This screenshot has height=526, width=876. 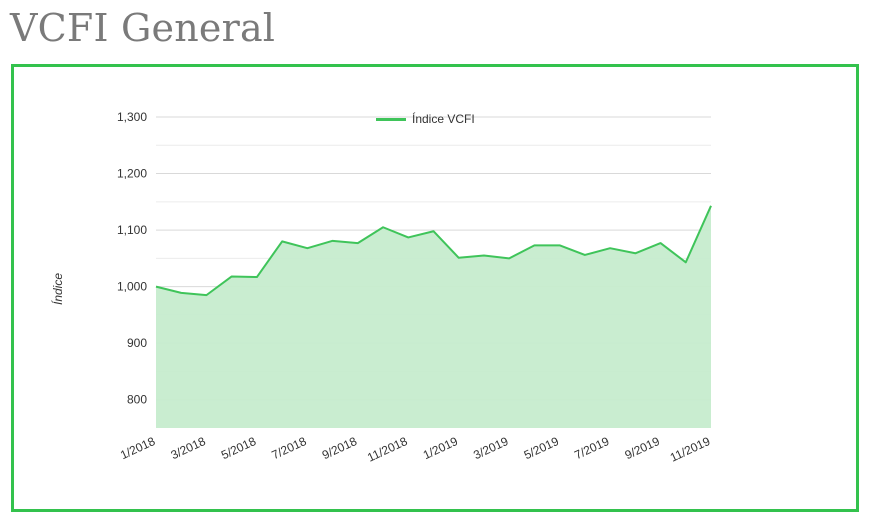 I want to click on x-tick-label: 3/2019, so click(x=490, y=448).